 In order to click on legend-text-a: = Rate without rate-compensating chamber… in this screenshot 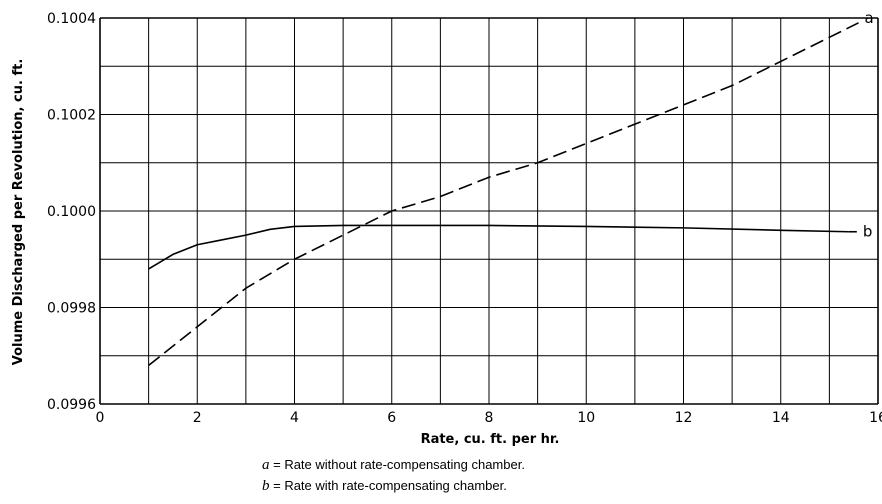, I will do `click(397, 464)`.